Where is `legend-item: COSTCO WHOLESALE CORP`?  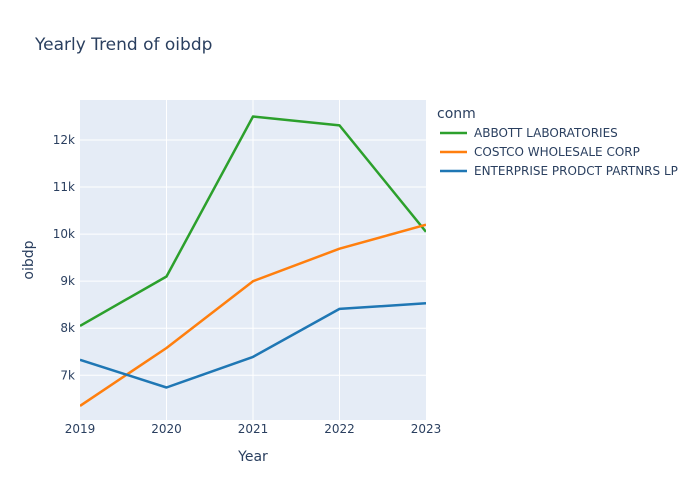 legend-item: COSTCO WHOLESALE CORP is located at coordinates (540, 152).